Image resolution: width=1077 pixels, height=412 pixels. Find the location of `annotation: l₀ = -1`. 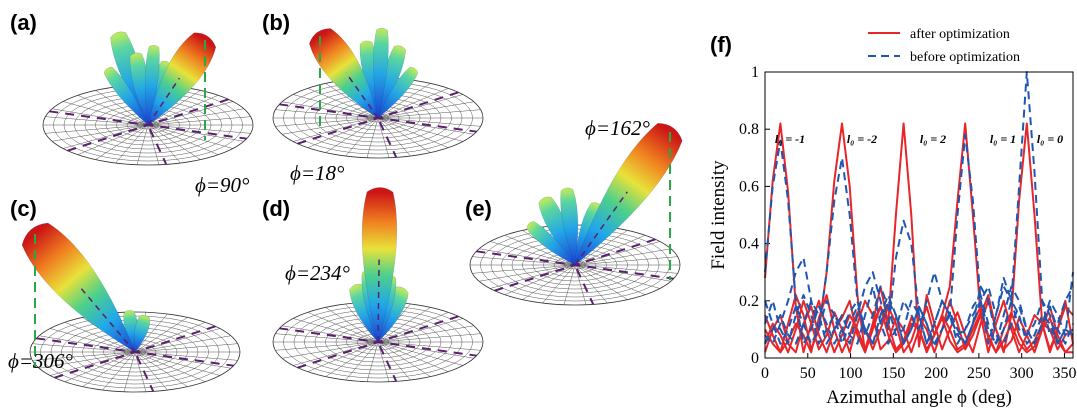

annotation: l₀ = -1 is located at coordinates (790, 139).